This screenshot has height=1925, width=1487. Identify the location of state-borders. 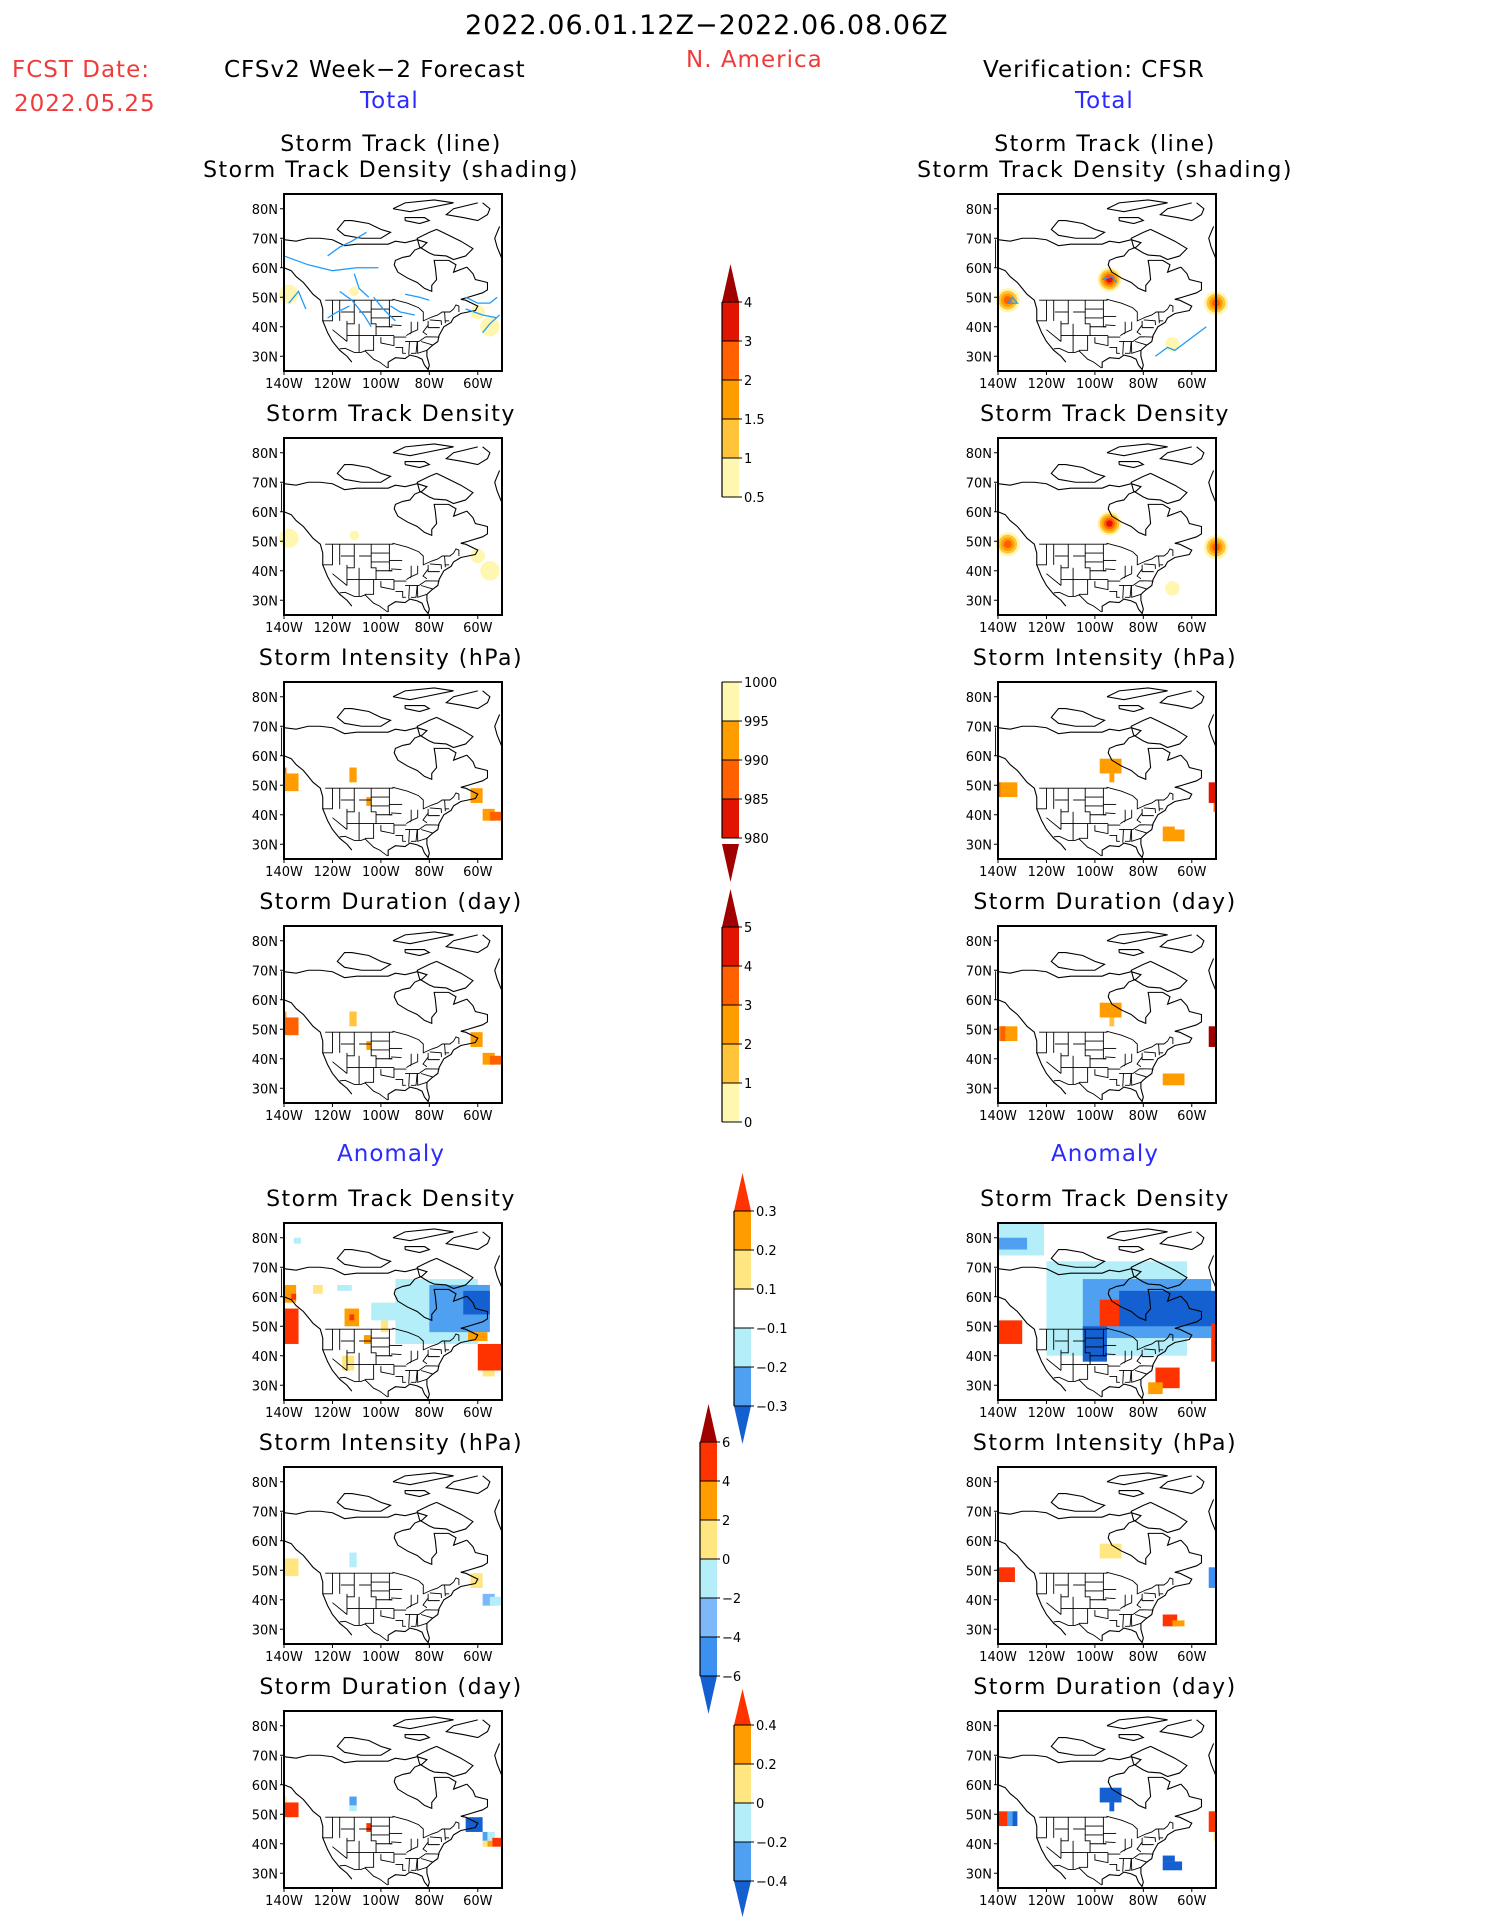
(370, 792).